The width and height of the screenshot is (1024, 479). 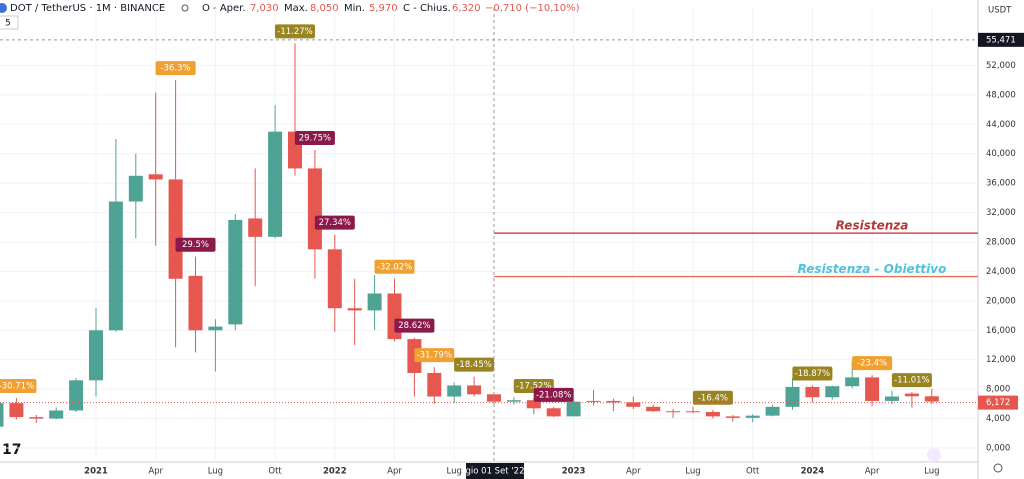 I want to click on close-value: 6,320, so click(x=466, y=8).